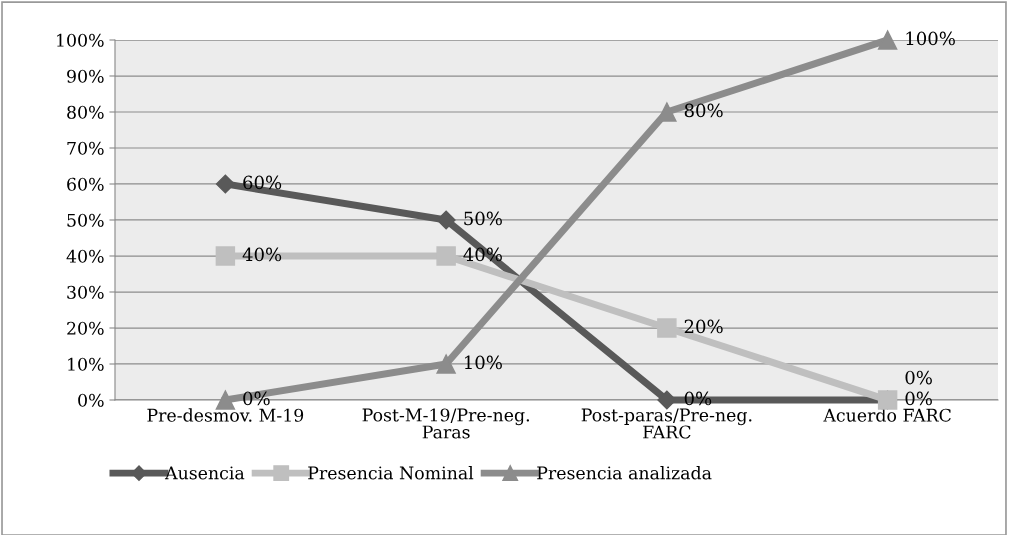  I want to click on y-tick-label: 0%, so click(91, 400).